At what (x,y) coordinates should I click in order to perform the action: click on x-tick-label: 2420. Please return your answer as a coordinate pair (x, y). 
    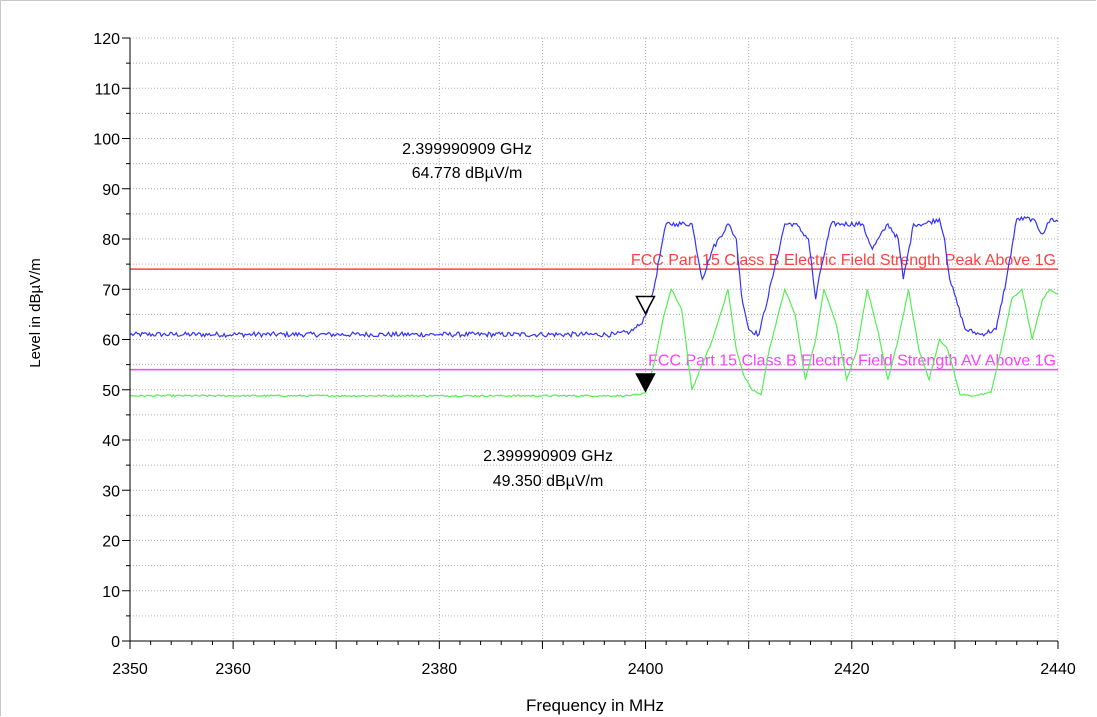
    Looking at the image, I should click on (852, 669).